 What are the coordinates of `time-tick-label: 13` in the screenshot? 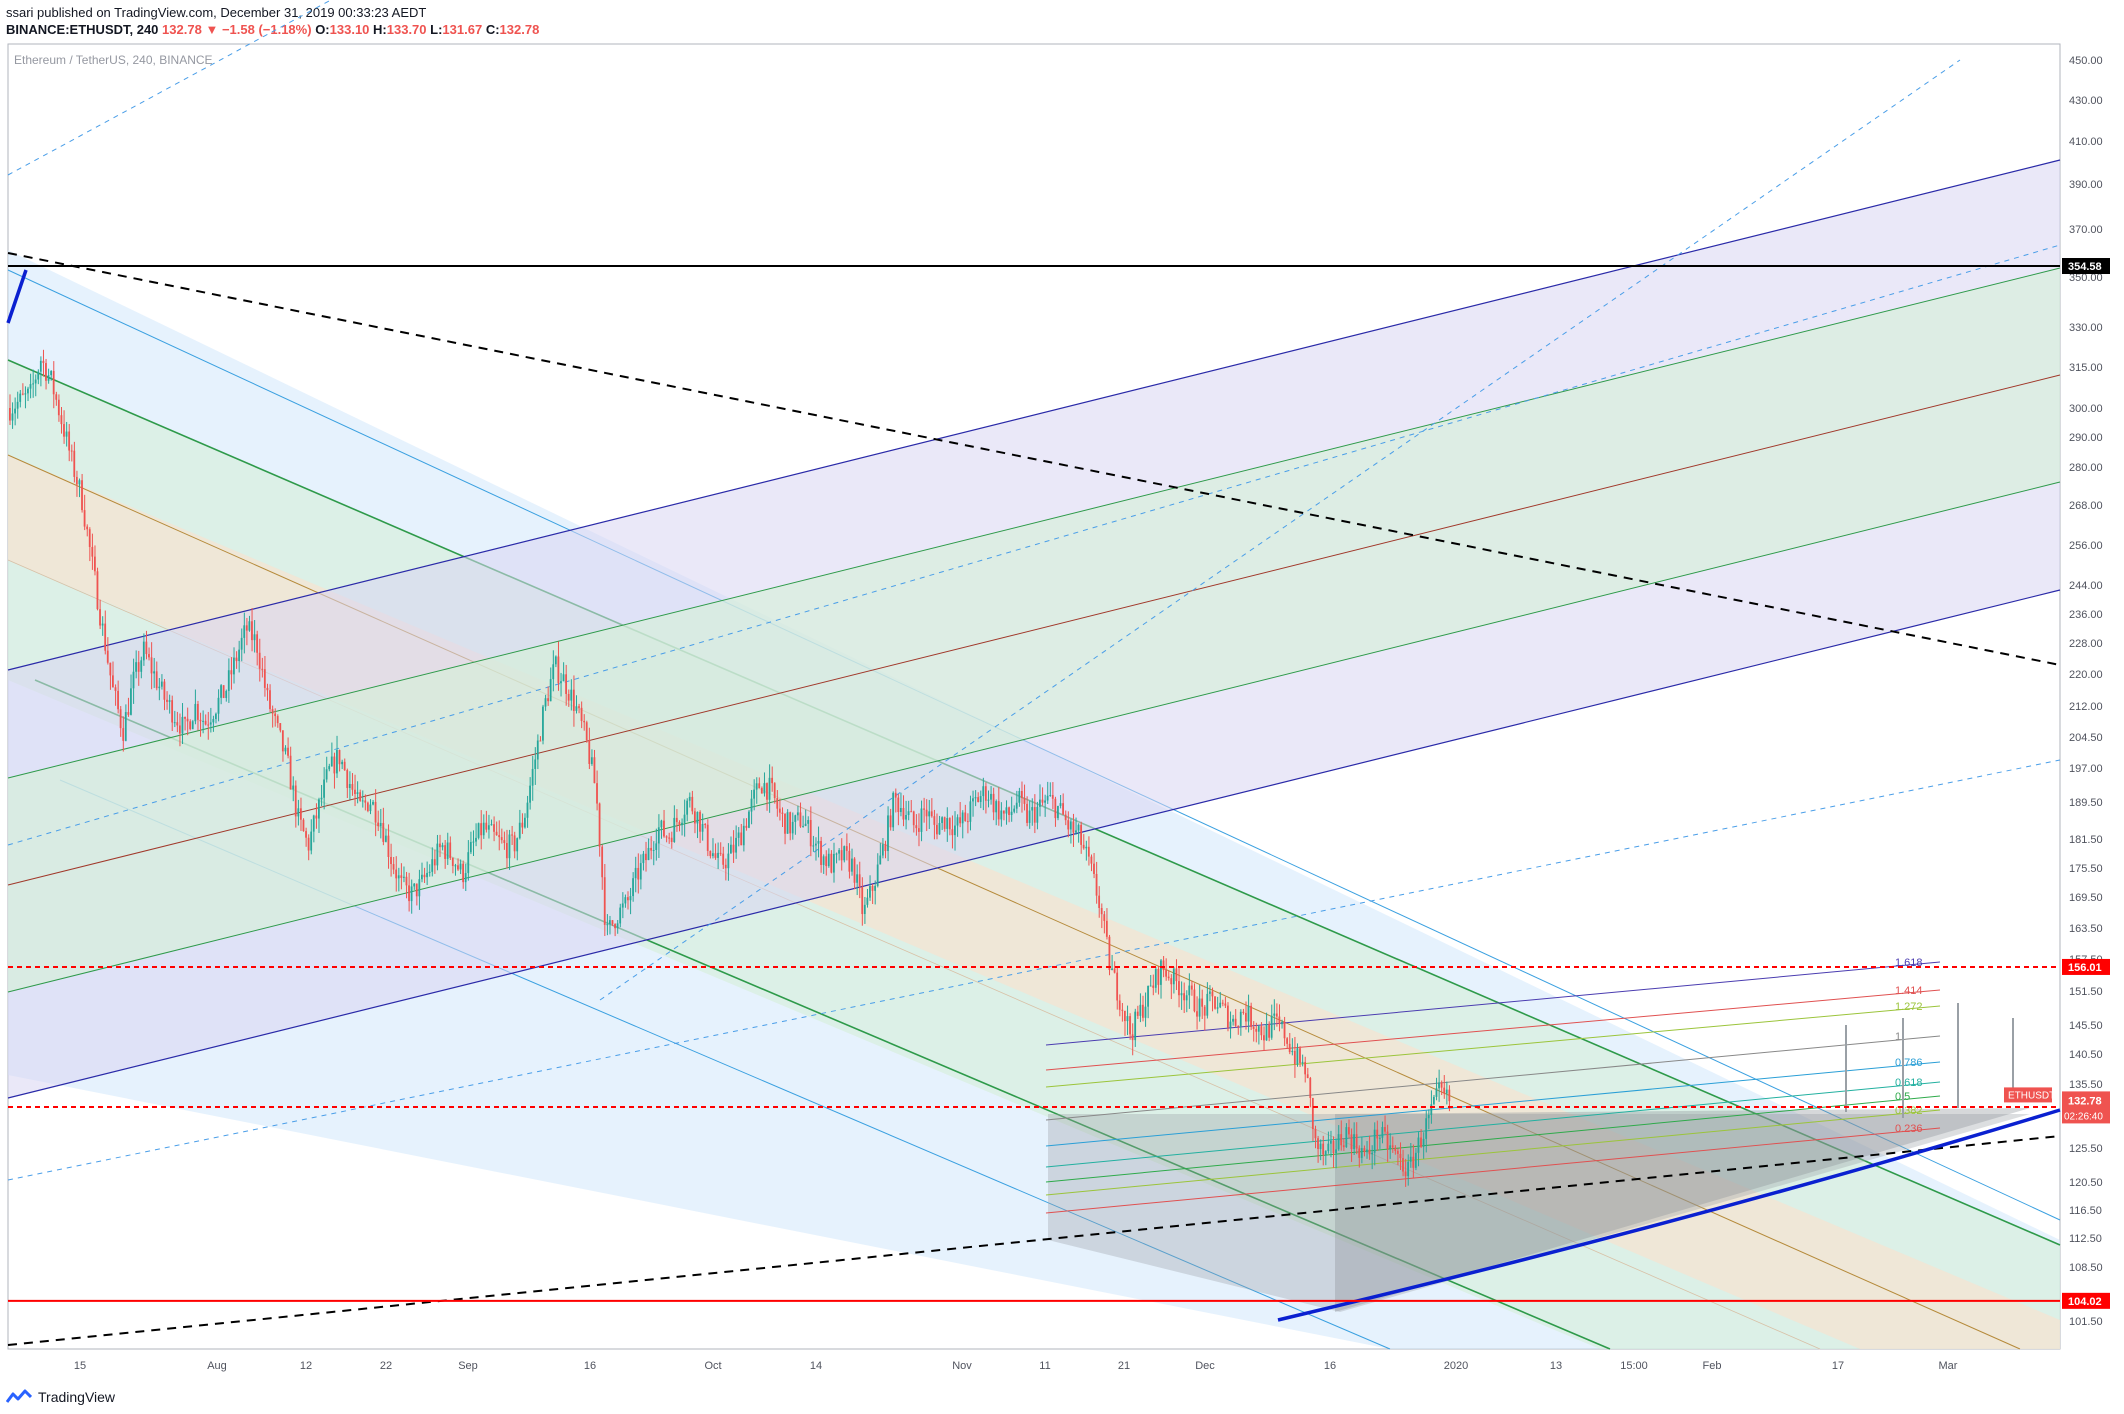 It's located at (1556, 1366).